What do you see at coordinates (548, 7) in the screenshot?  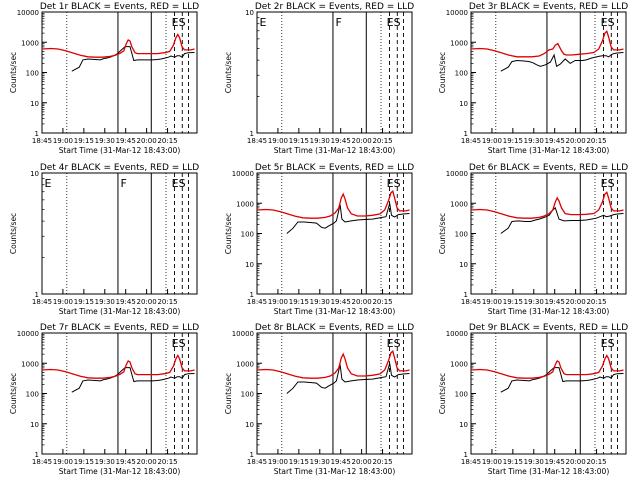 I see `panel-title: Det 3r BLACK = Events, RED = LLD` at bounding box center [548, 7].